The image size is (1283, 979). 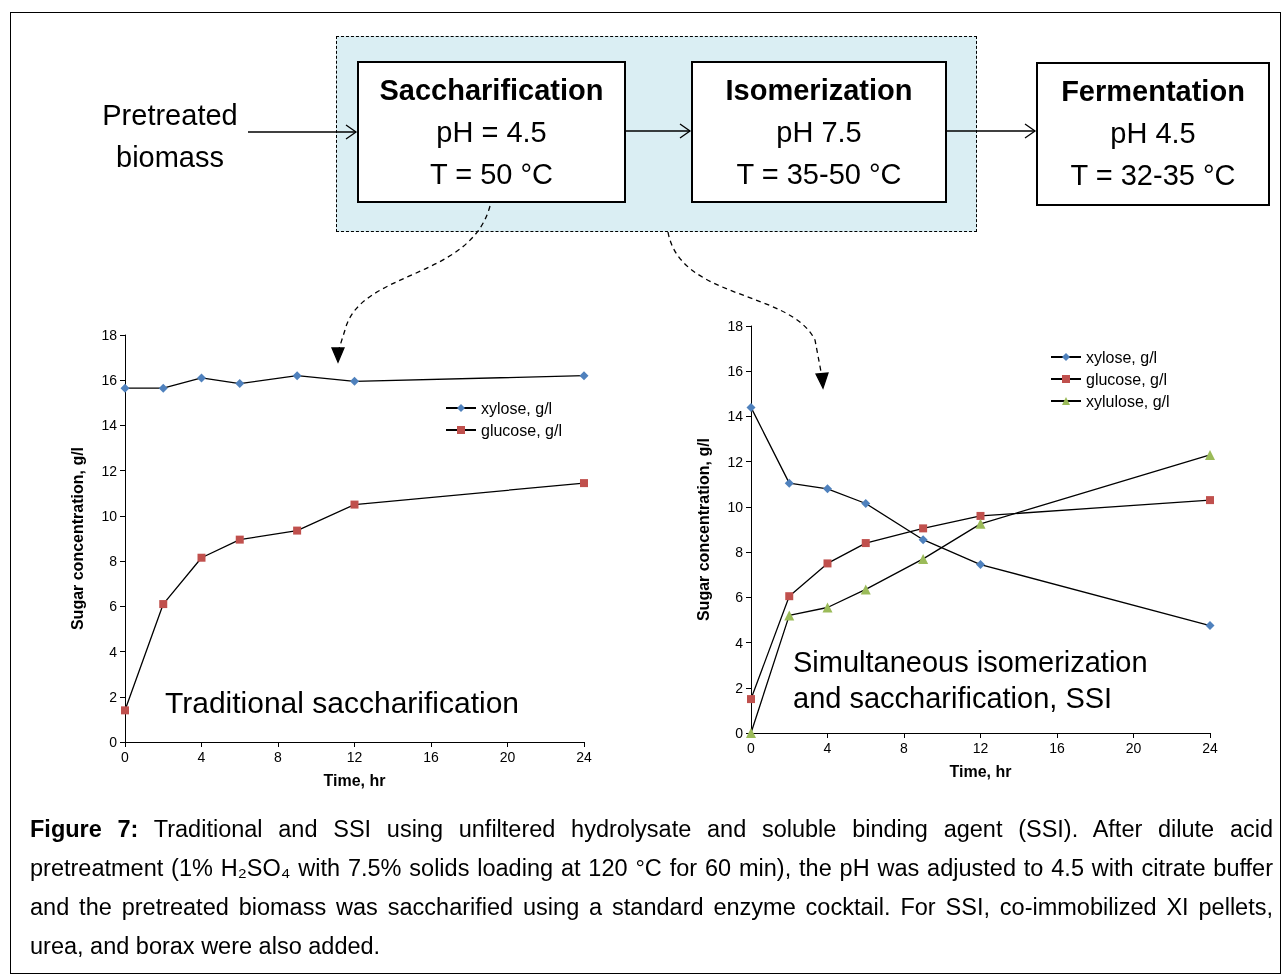 I want to click on annotation: Traditional saccharification, so click(x=342, y=702).